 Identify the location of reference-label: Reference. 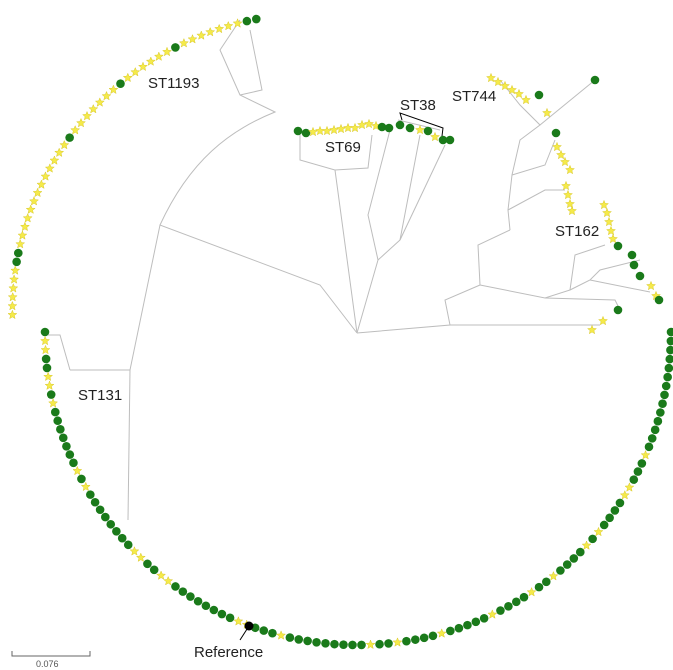
(228, 652).